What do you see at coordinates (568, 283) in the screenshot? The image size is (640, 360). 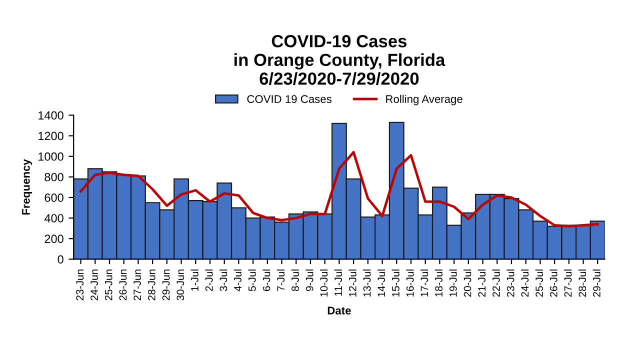 I see `x-tick-label: 27-Jul` at bounding box center [568, 283].